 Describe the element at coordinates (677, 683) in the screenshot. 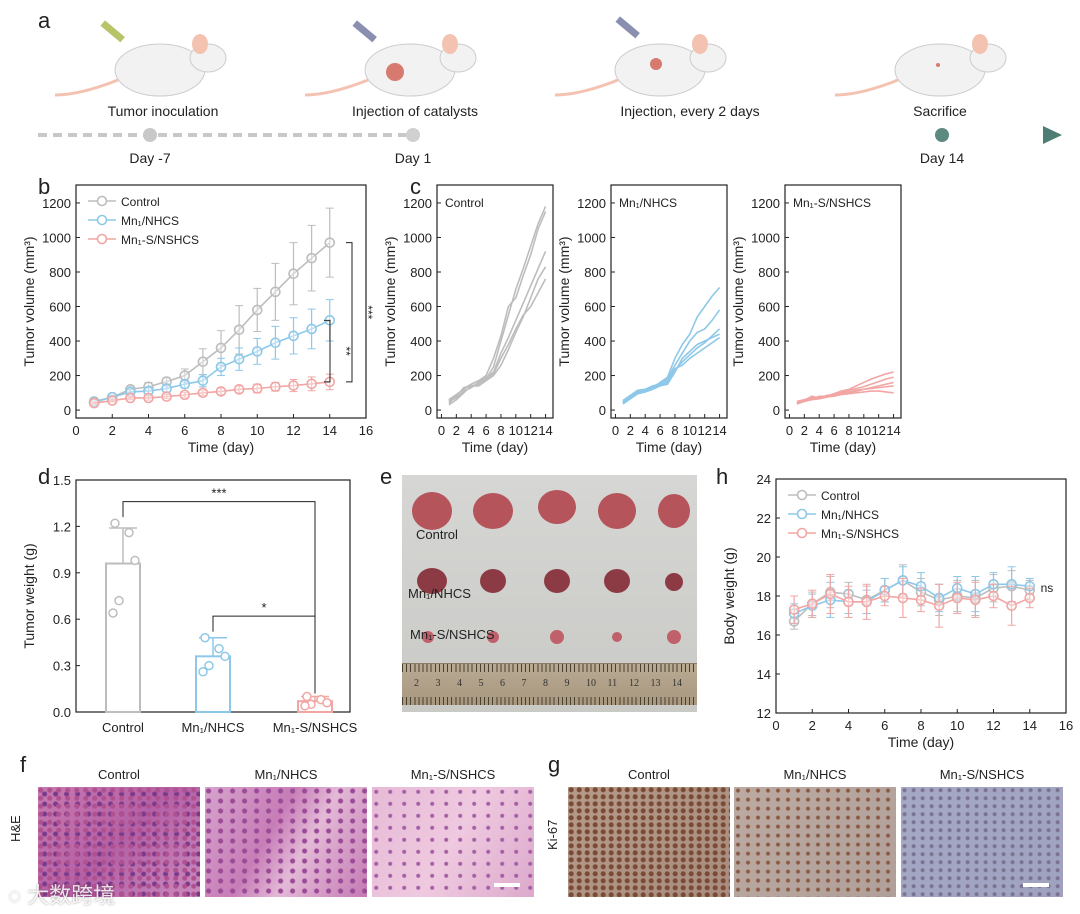

I see `ruler-number: 14` at that location.